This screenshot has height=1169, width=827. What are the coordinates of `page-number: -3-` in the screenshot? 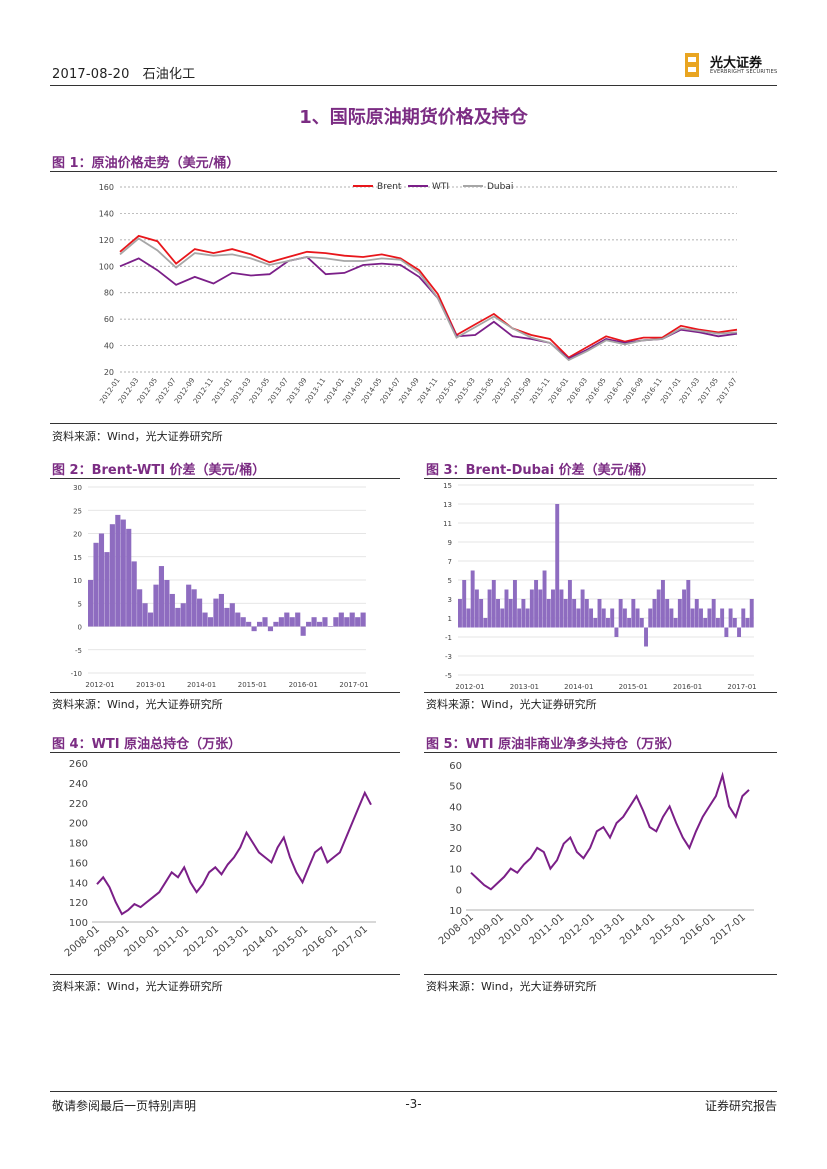 It's located at (413, 1104).